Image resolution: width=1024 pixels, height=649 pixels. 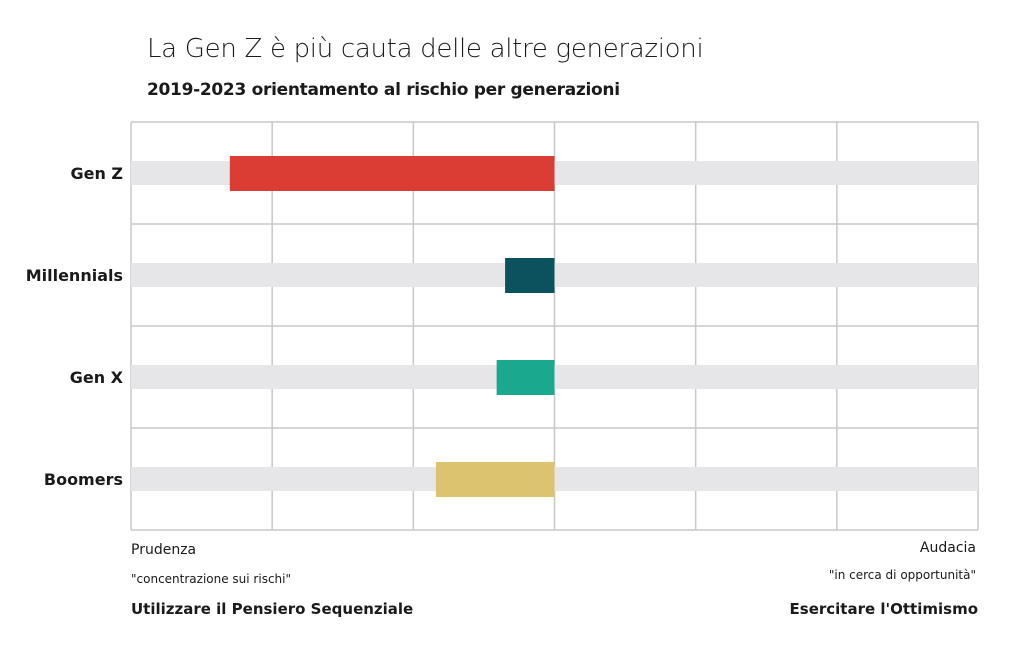 I want to click on right-axis-action: Esercitare l'Ottimismo, so click(x=883, y=609).